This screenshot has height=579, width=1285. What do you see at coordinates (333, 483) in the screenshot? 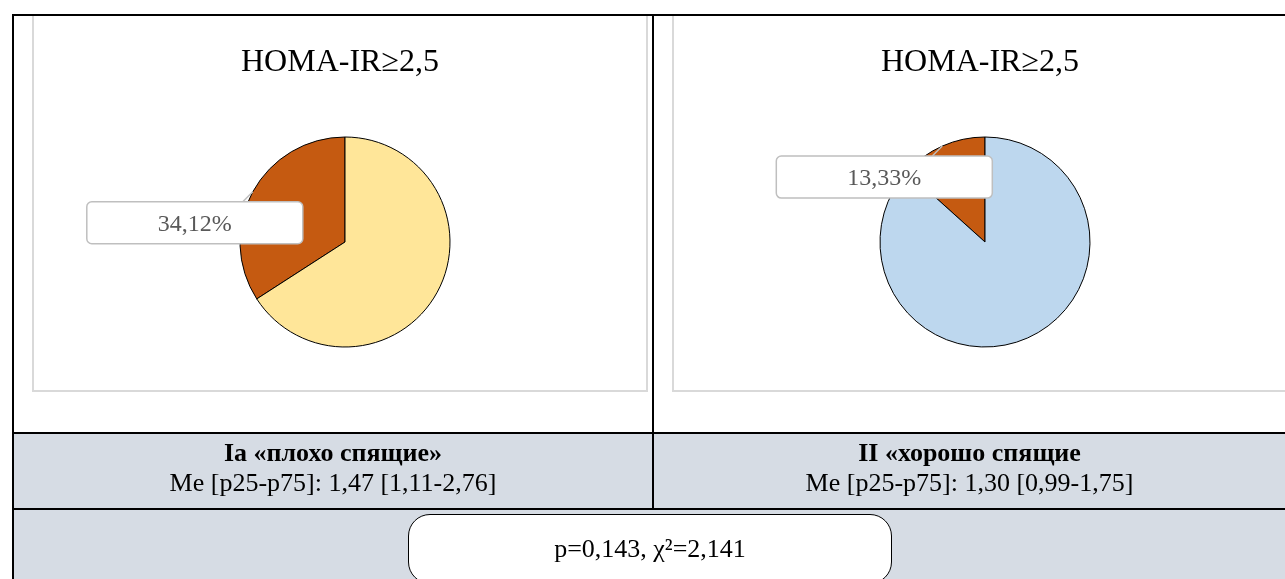
I see `text: Me [p25-p75]: 1,47 [1,11-2,76]` at bounding box center [333, 483].